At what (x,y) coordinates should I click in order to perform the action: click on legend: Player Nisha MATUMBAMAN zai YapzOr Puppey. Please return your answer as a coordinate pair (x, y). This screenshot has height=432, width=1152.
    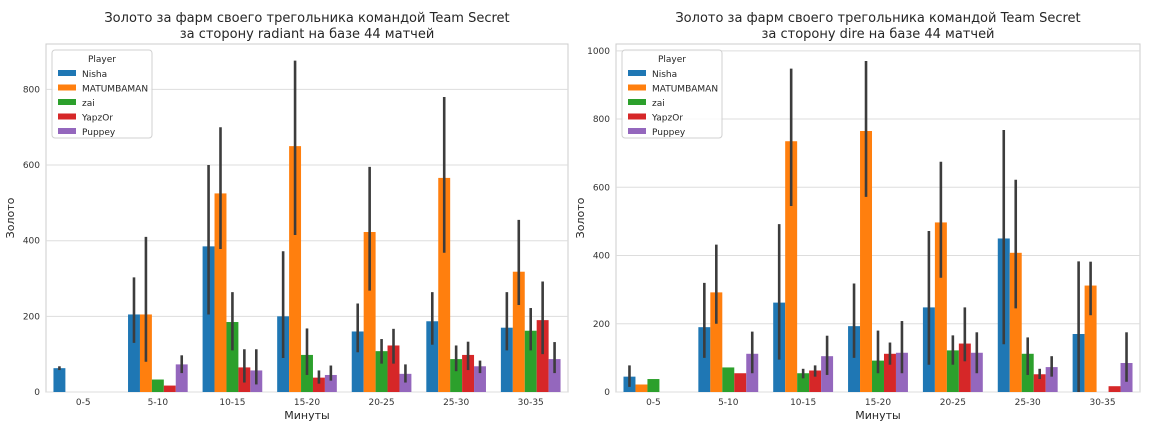
    Looking at the image, I should click on (672, 94).